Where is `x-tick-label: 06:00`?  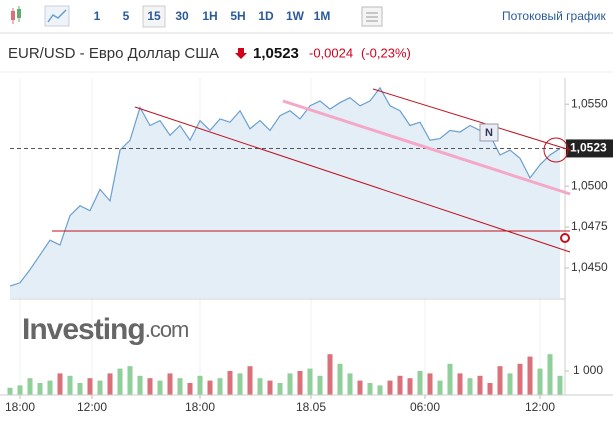
x-tick-label: 06:00 is located at coordinates (425, 407).